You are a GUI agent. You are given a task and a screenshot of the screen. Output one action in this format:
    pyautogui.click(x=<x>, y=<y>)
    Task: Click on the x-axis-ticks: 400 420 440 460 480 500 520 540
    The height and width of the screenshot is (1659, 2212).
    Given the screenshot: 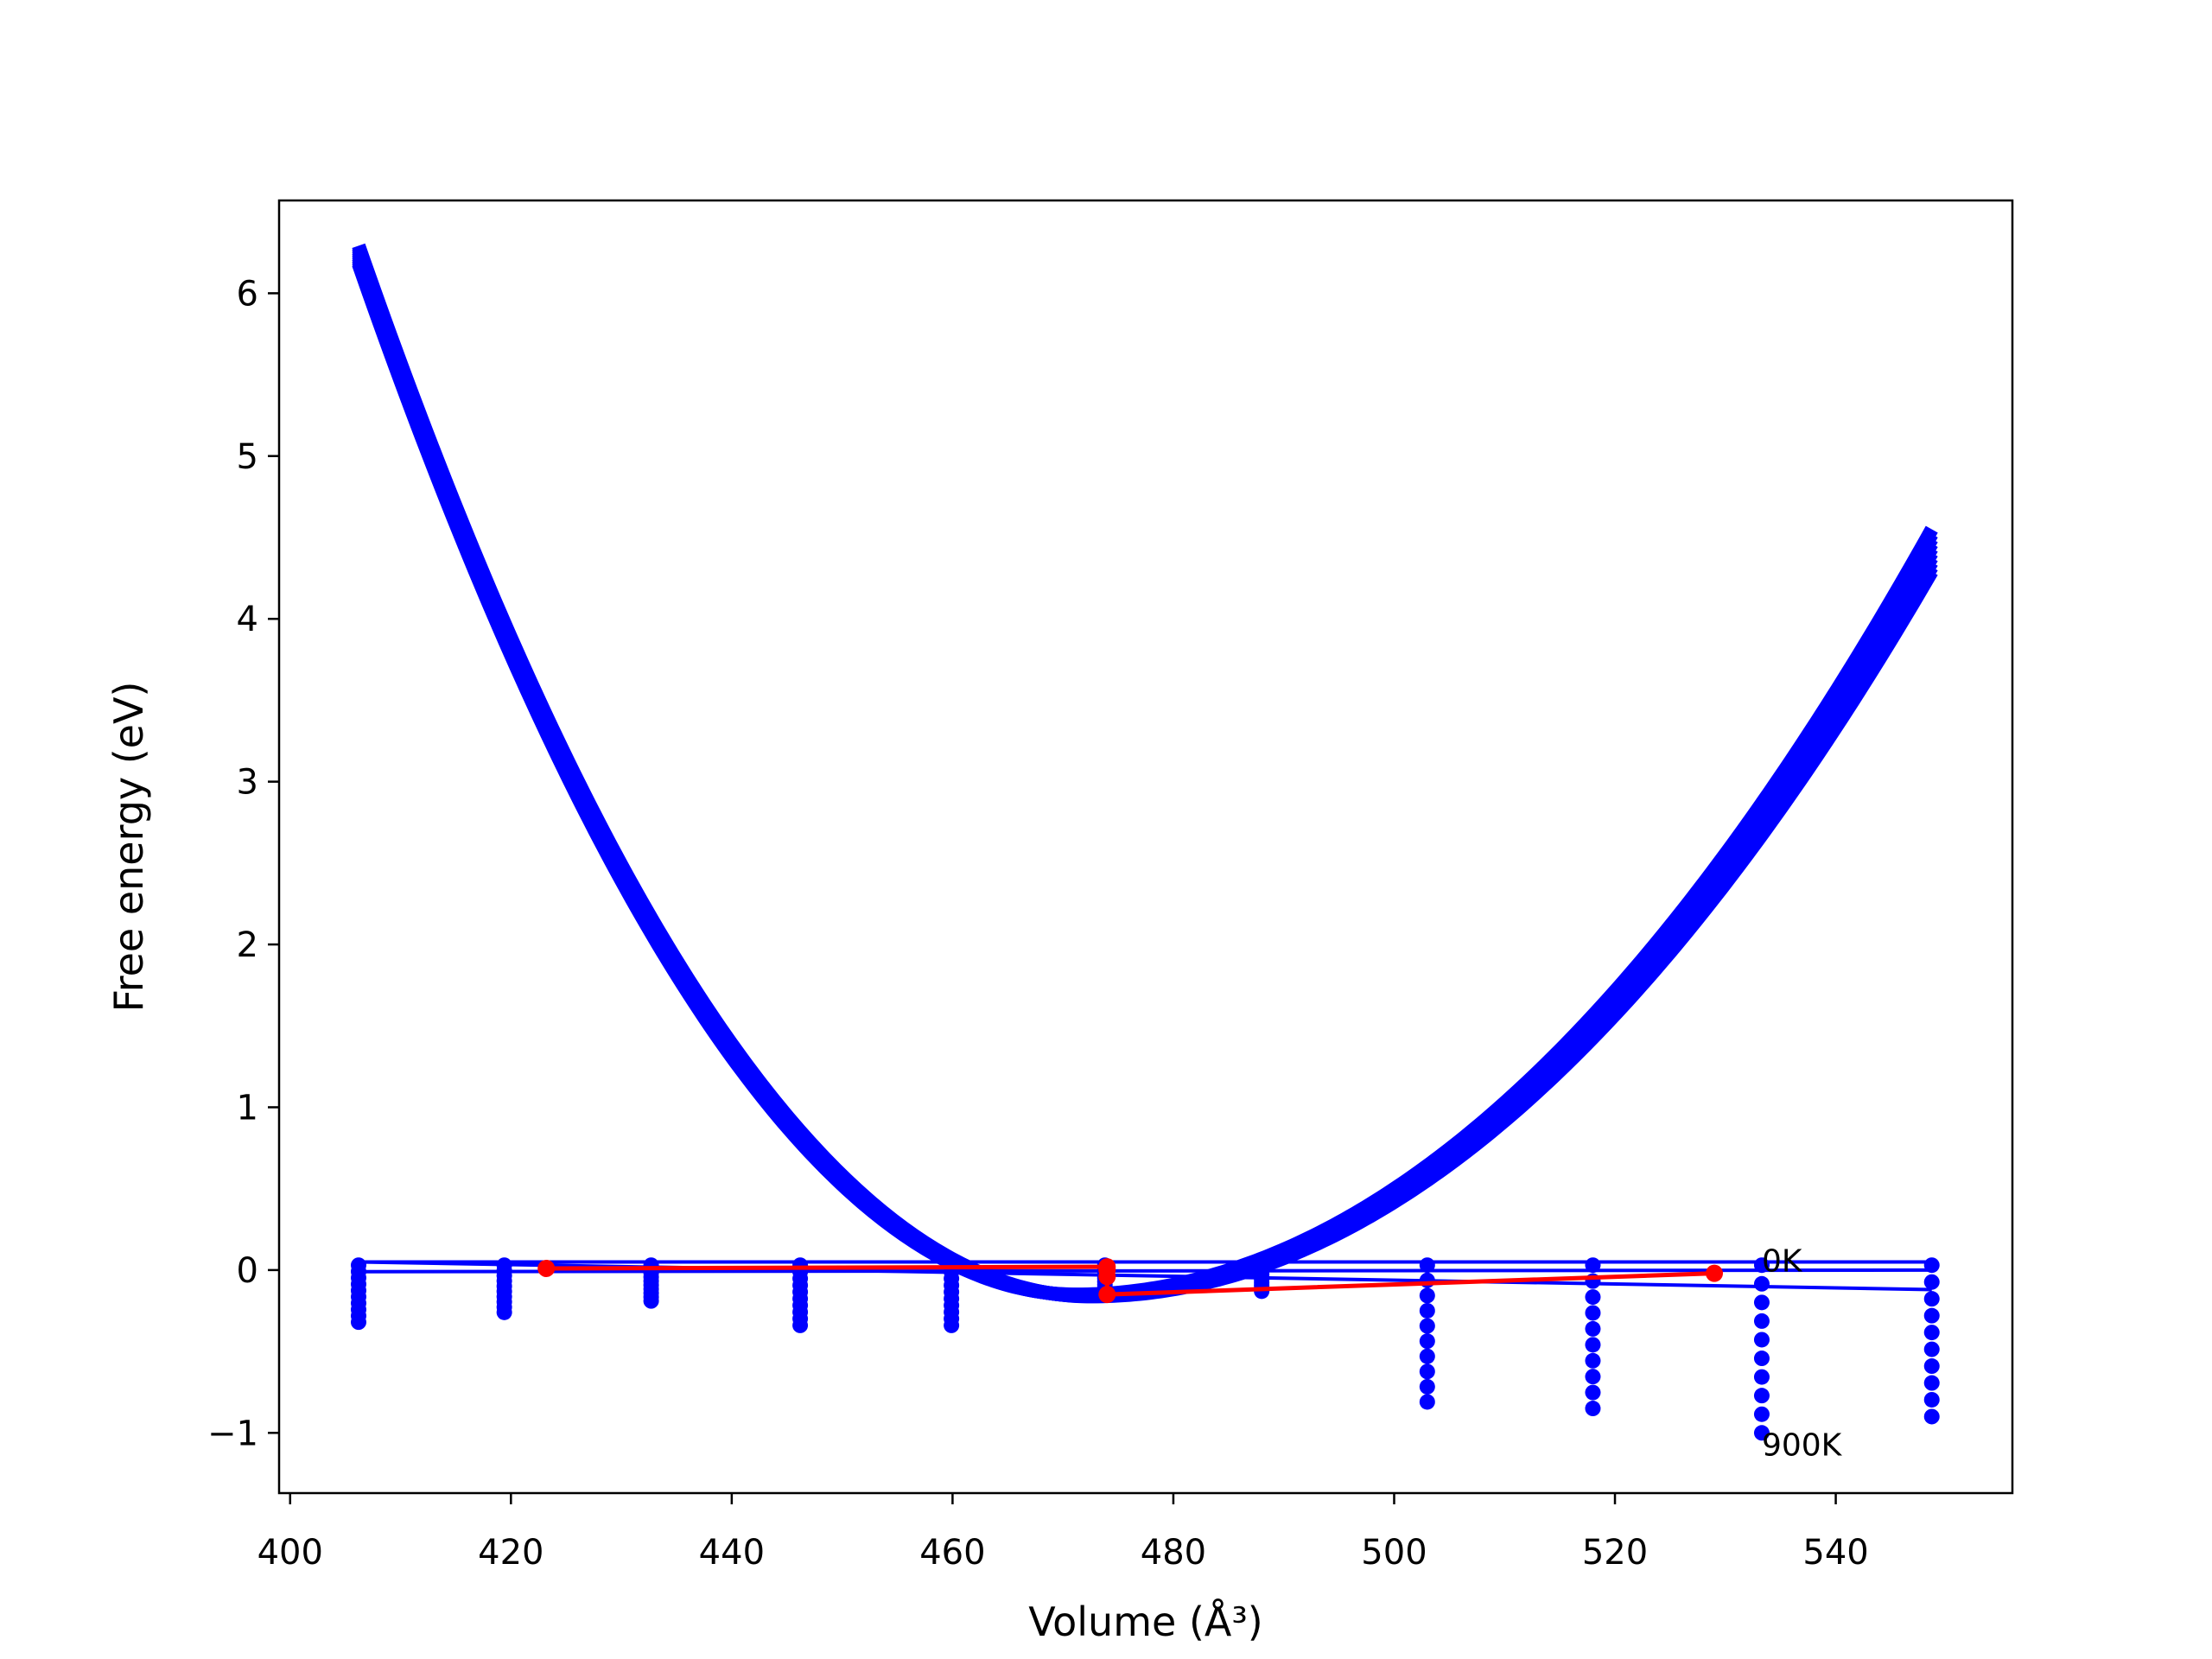 What is the action you would take?
    pyautogui.click(x=1063, y=1533)
    